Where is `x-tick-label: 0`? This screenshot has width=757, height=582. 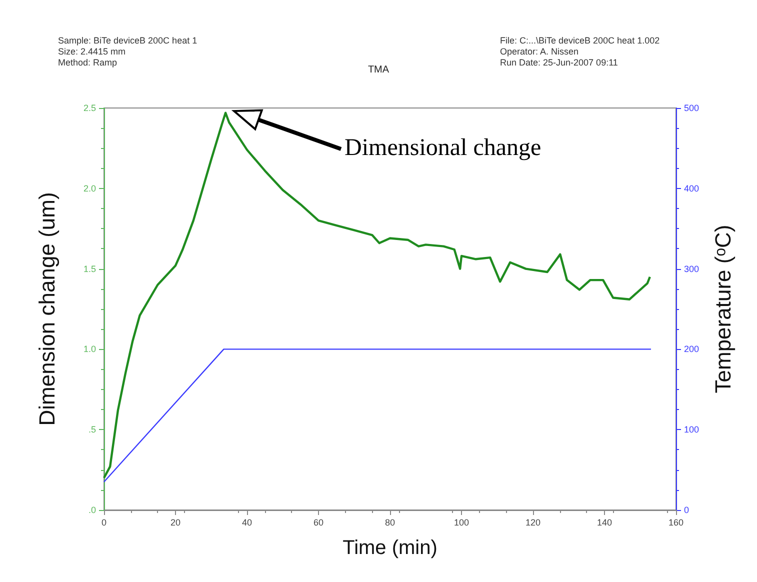
x-tick-label: 0 is located at coordinates (104, 523).